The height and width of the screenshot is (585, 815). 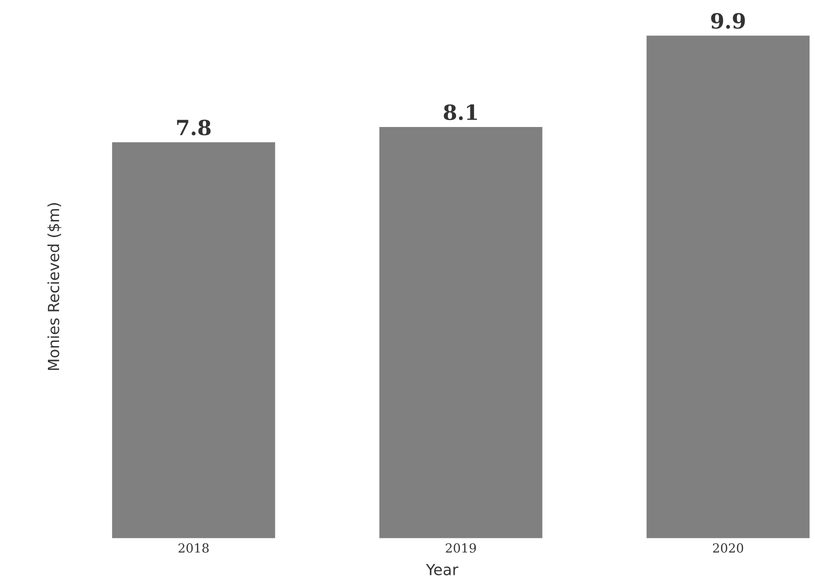 I want to click on data-label: 9.9, so click(x=728, y=21).